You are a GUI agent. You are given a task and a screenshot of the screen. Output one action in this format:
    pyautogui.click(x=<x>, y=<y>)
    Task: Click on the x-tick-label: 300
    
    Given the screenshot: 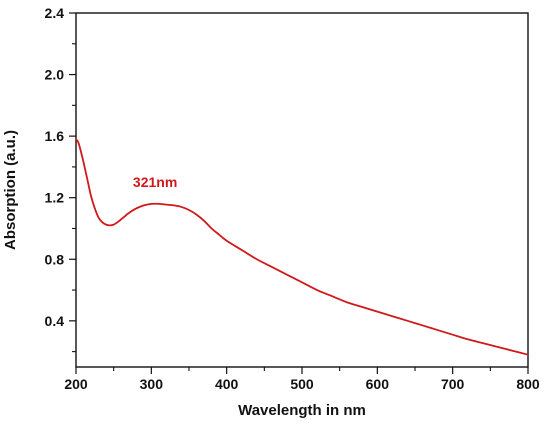 What is the action you would take?
    pyautogui.click(x=152, y=384)
    